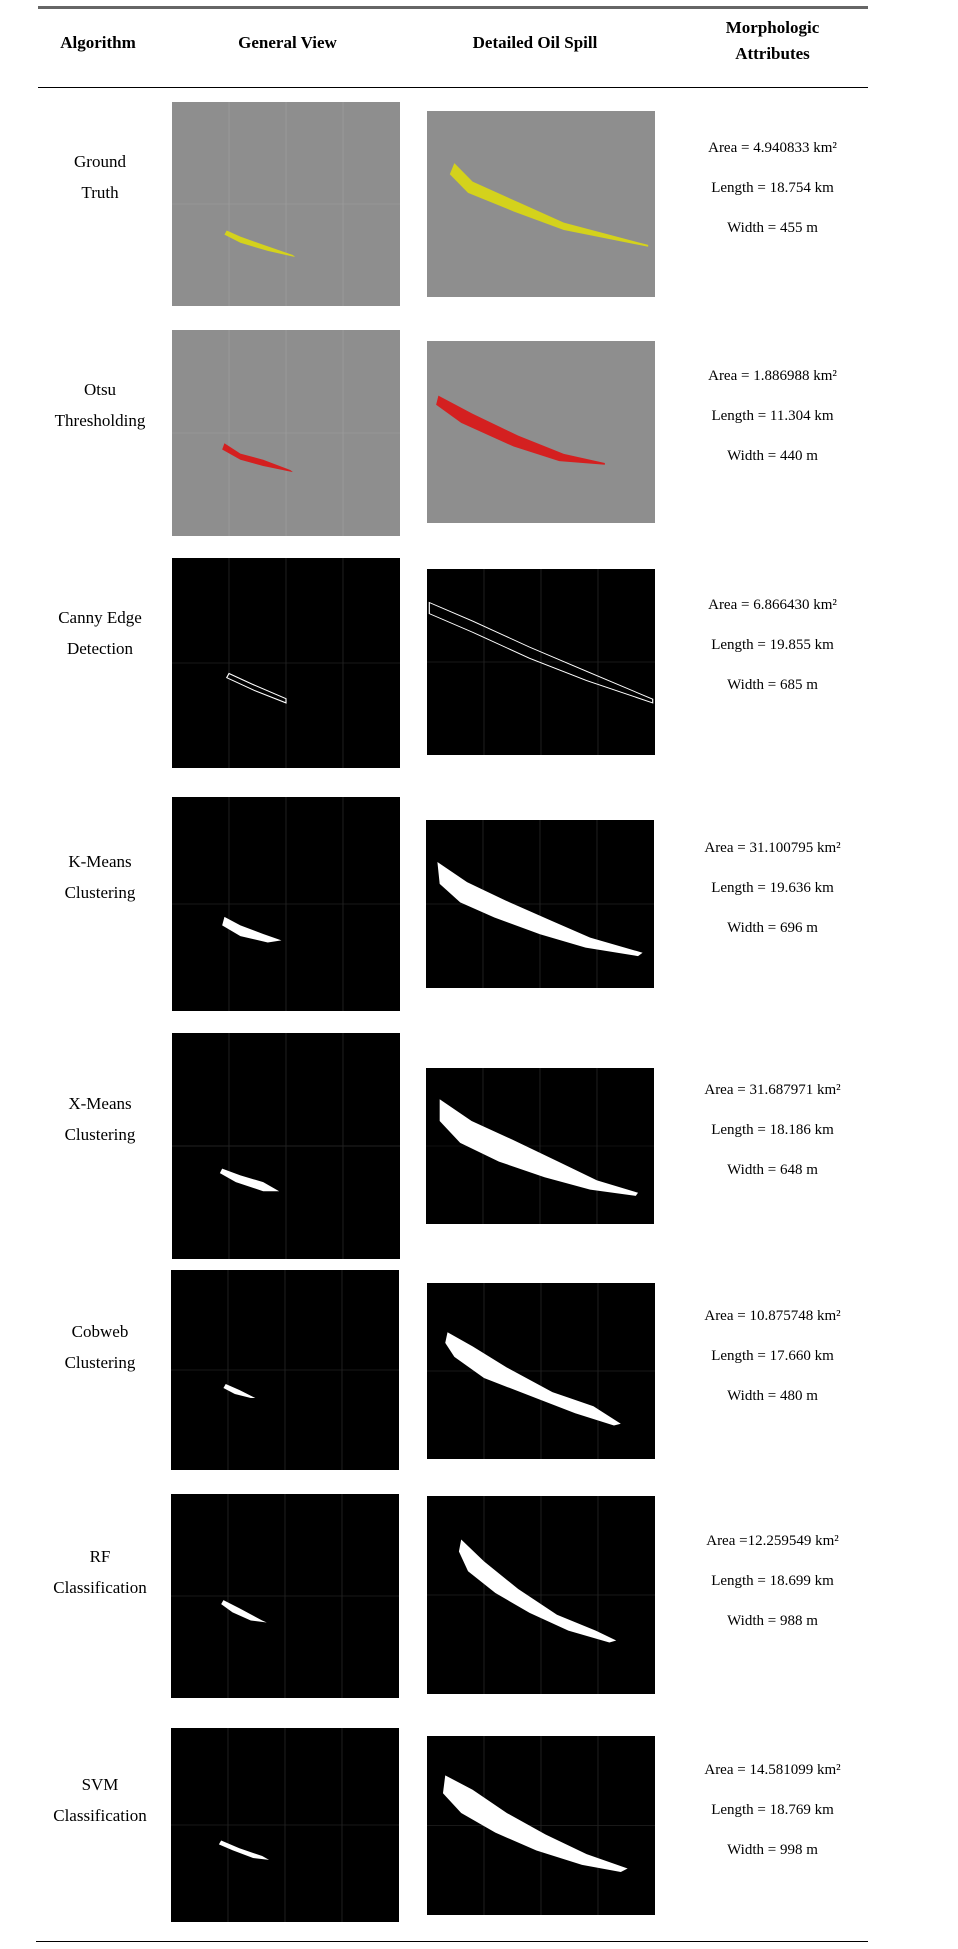 This screenshot has width=958, height=1949. I want to click on length-value: Length = 17.660 km, so click(772, 1356).